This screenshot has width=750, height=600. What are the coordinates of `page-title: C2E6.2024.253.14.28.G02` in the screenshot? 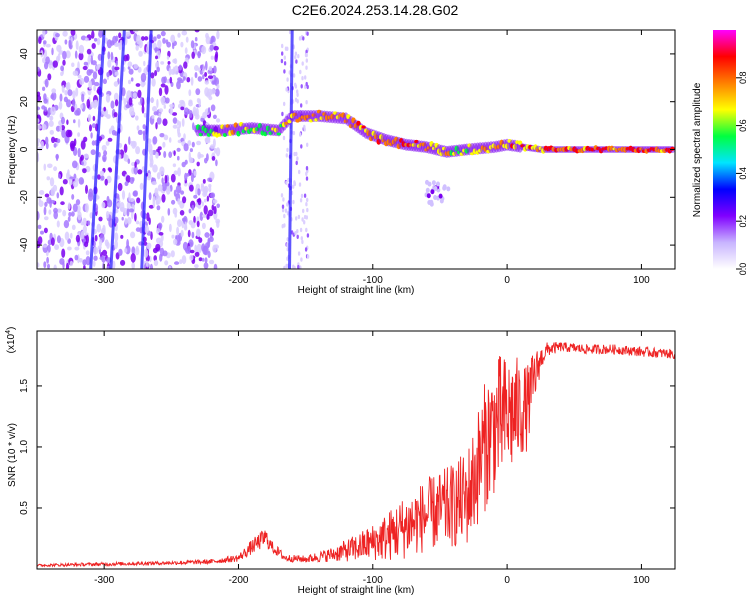 It's located at (375, 10).